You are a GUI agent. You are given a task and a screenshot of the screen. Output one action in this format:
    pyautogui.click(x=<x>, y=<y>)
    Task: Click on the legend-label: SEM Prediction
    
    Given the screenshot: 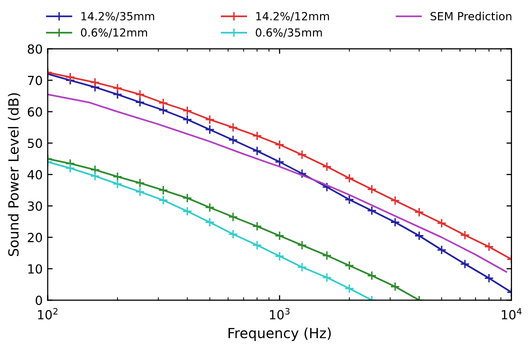 What is the action you would take?
    pyautogui.click(x=471, y=16)
    